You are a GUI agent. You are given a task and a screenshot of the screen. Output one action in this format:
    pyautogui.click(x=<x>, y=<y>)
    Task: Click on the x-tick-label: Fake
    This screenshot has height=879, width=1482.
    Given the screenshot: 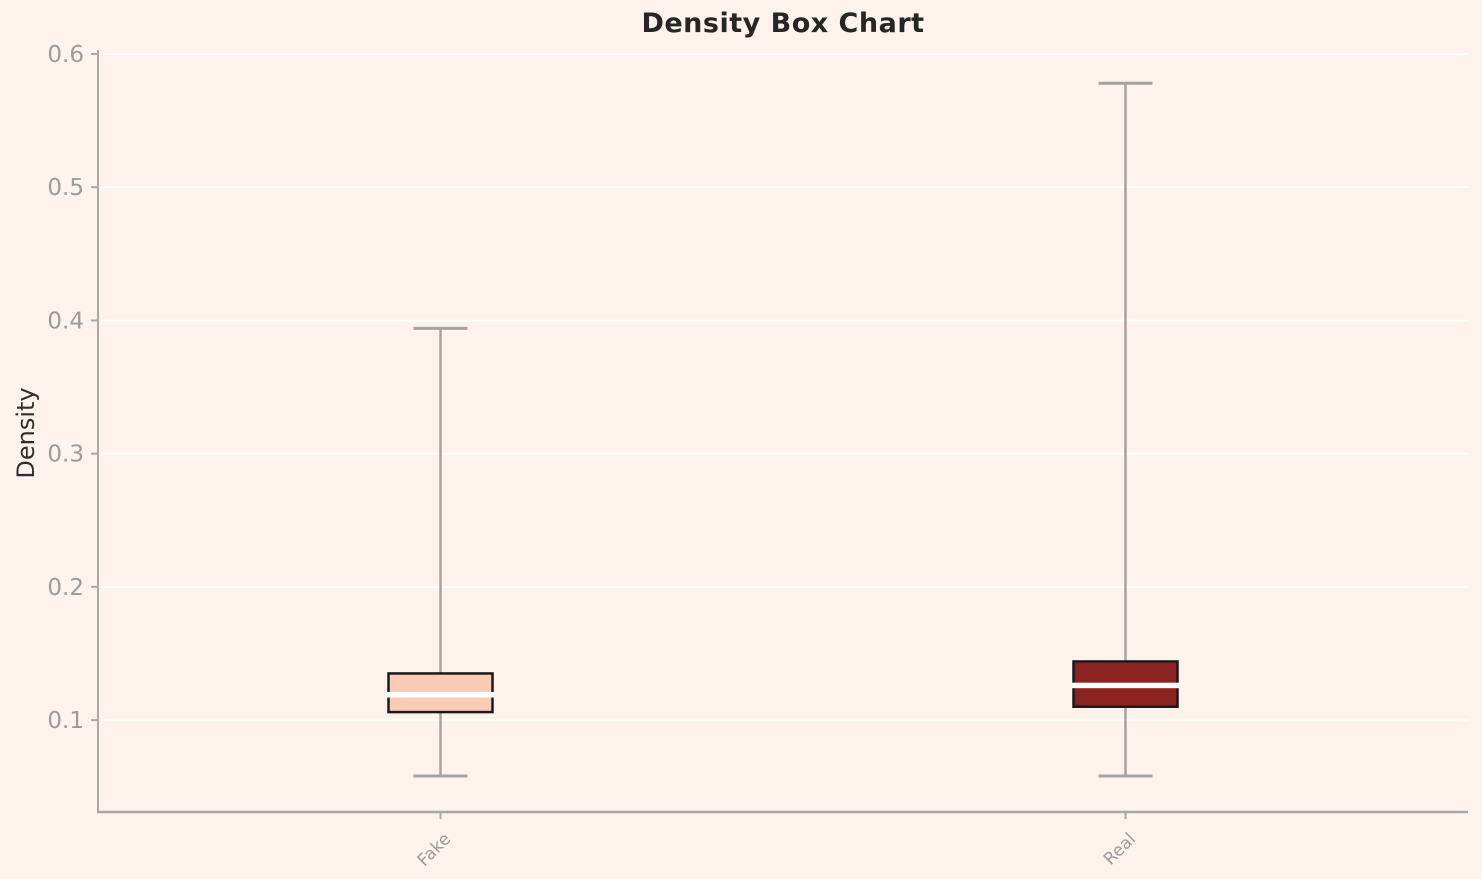 What is the action you would take?
    pyautogui.click(x=434, y=849)
    